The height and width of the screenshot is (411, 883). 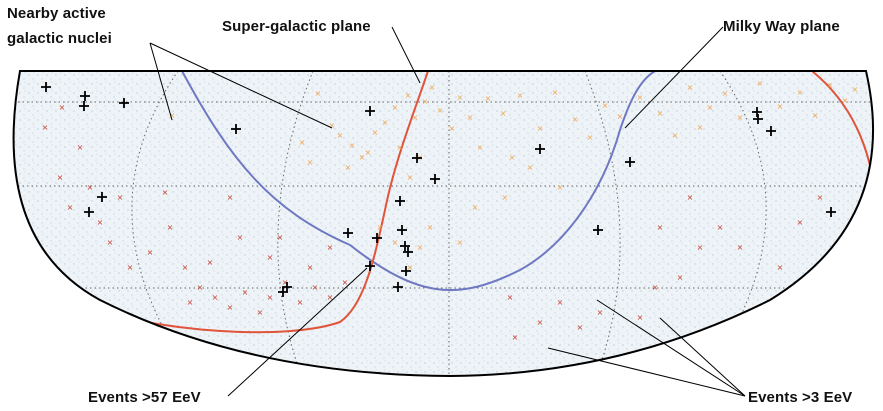 I want to click on label-supergalactic-plane: Super-galactic plane, so click(x=296, y=26).